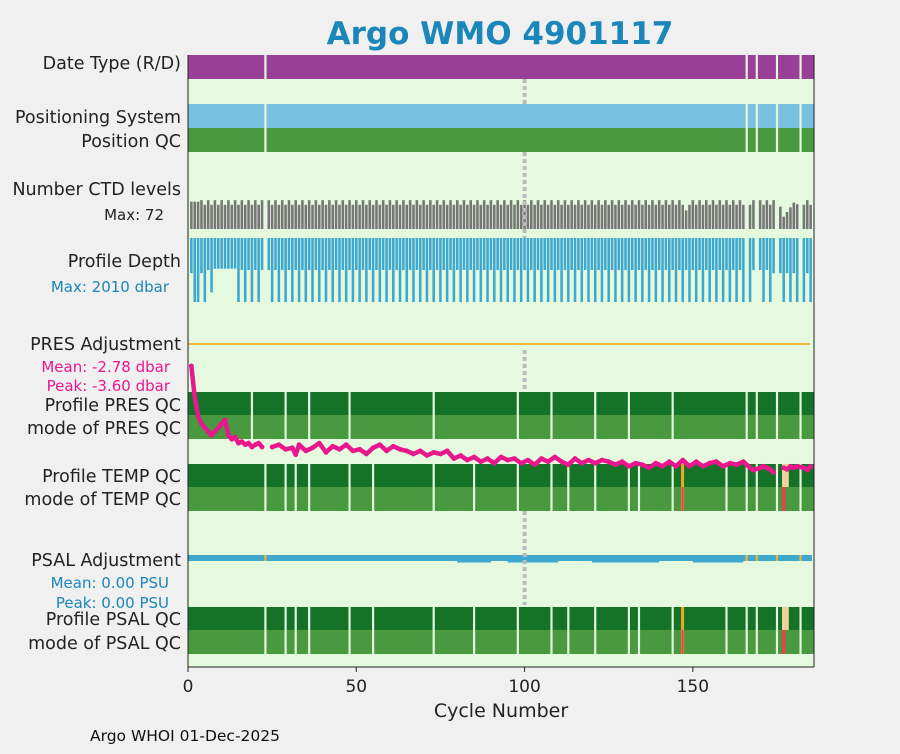 The image size is (900, 754). I want to click on position-qc-band, so click(501, 140).